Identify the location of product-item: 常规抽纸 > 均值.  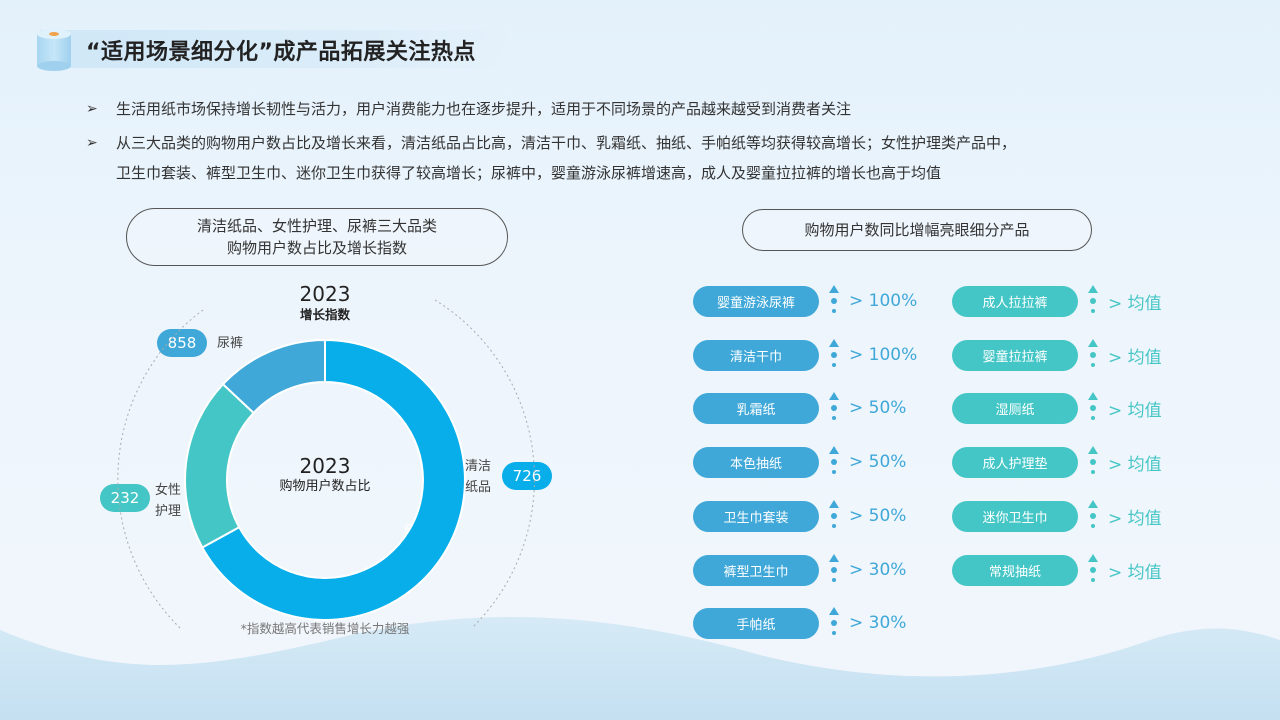
(1057, 570).